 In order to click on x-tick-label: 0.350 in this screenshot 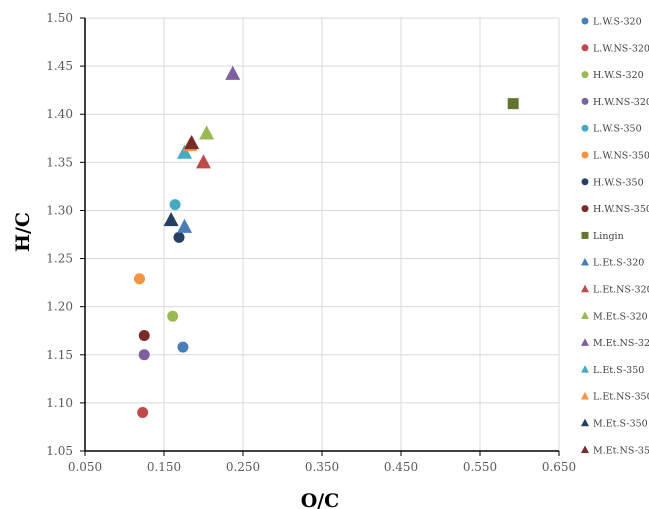, I will do `click(322, 467)`.